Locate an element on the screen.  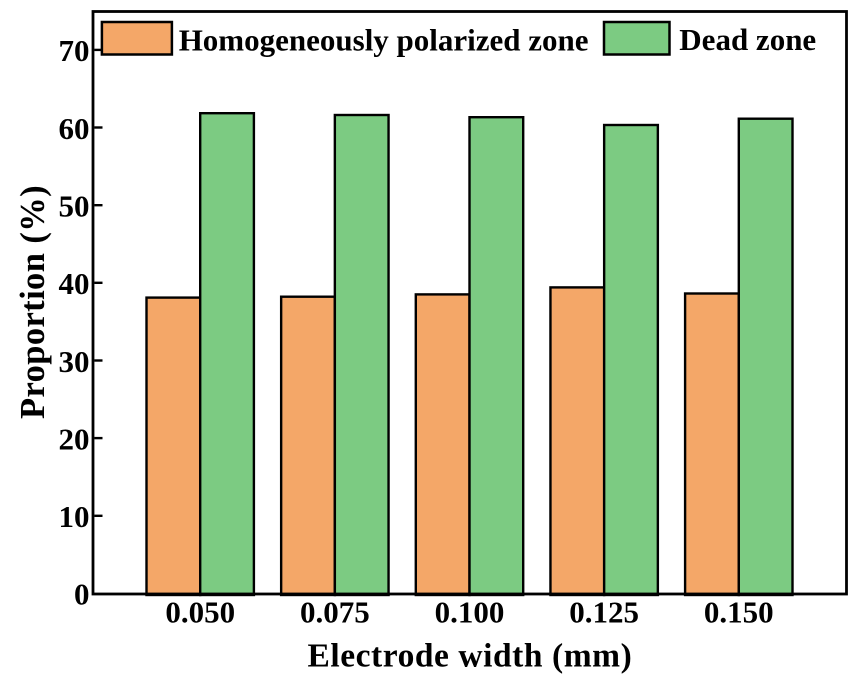
svg-text: 0.125 is located at coordinates (604, 612).